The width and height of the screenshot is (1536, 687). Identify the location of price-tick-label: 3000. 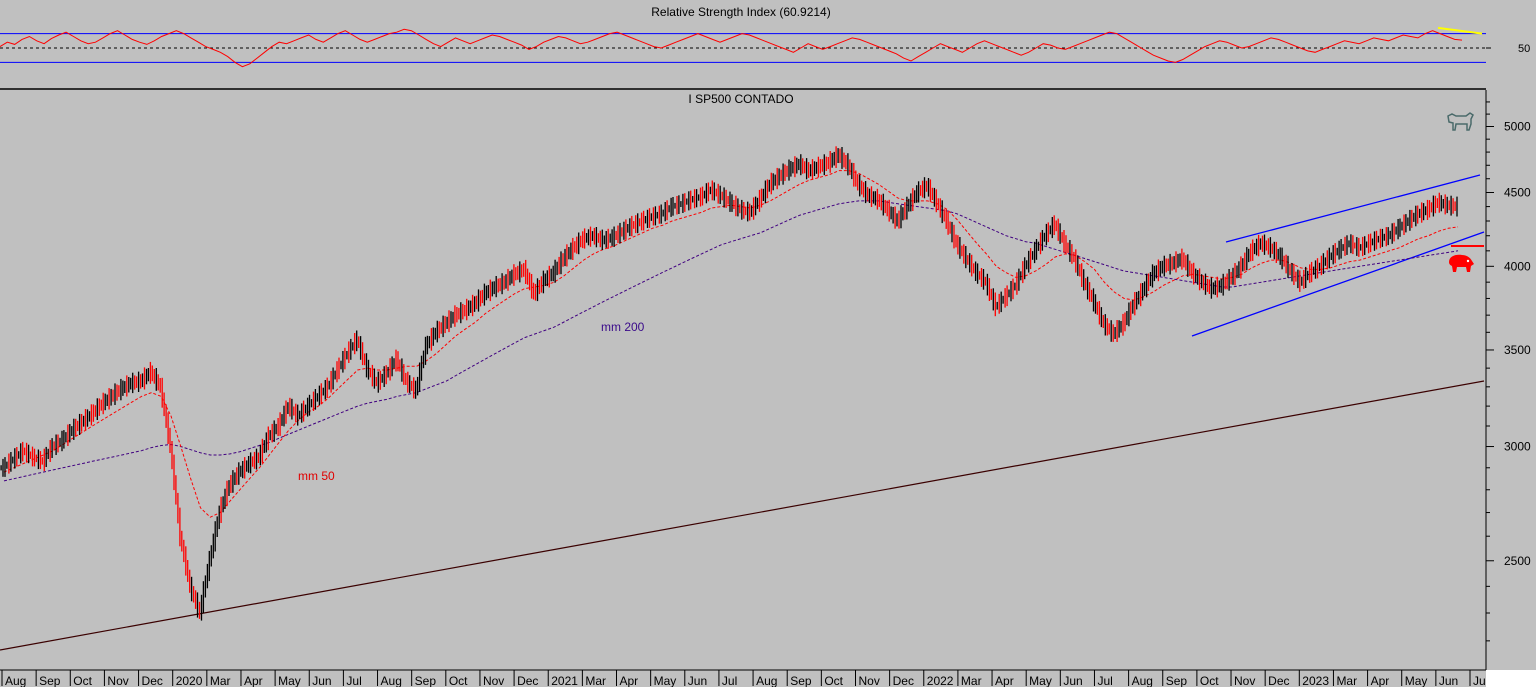
(1517, 447).